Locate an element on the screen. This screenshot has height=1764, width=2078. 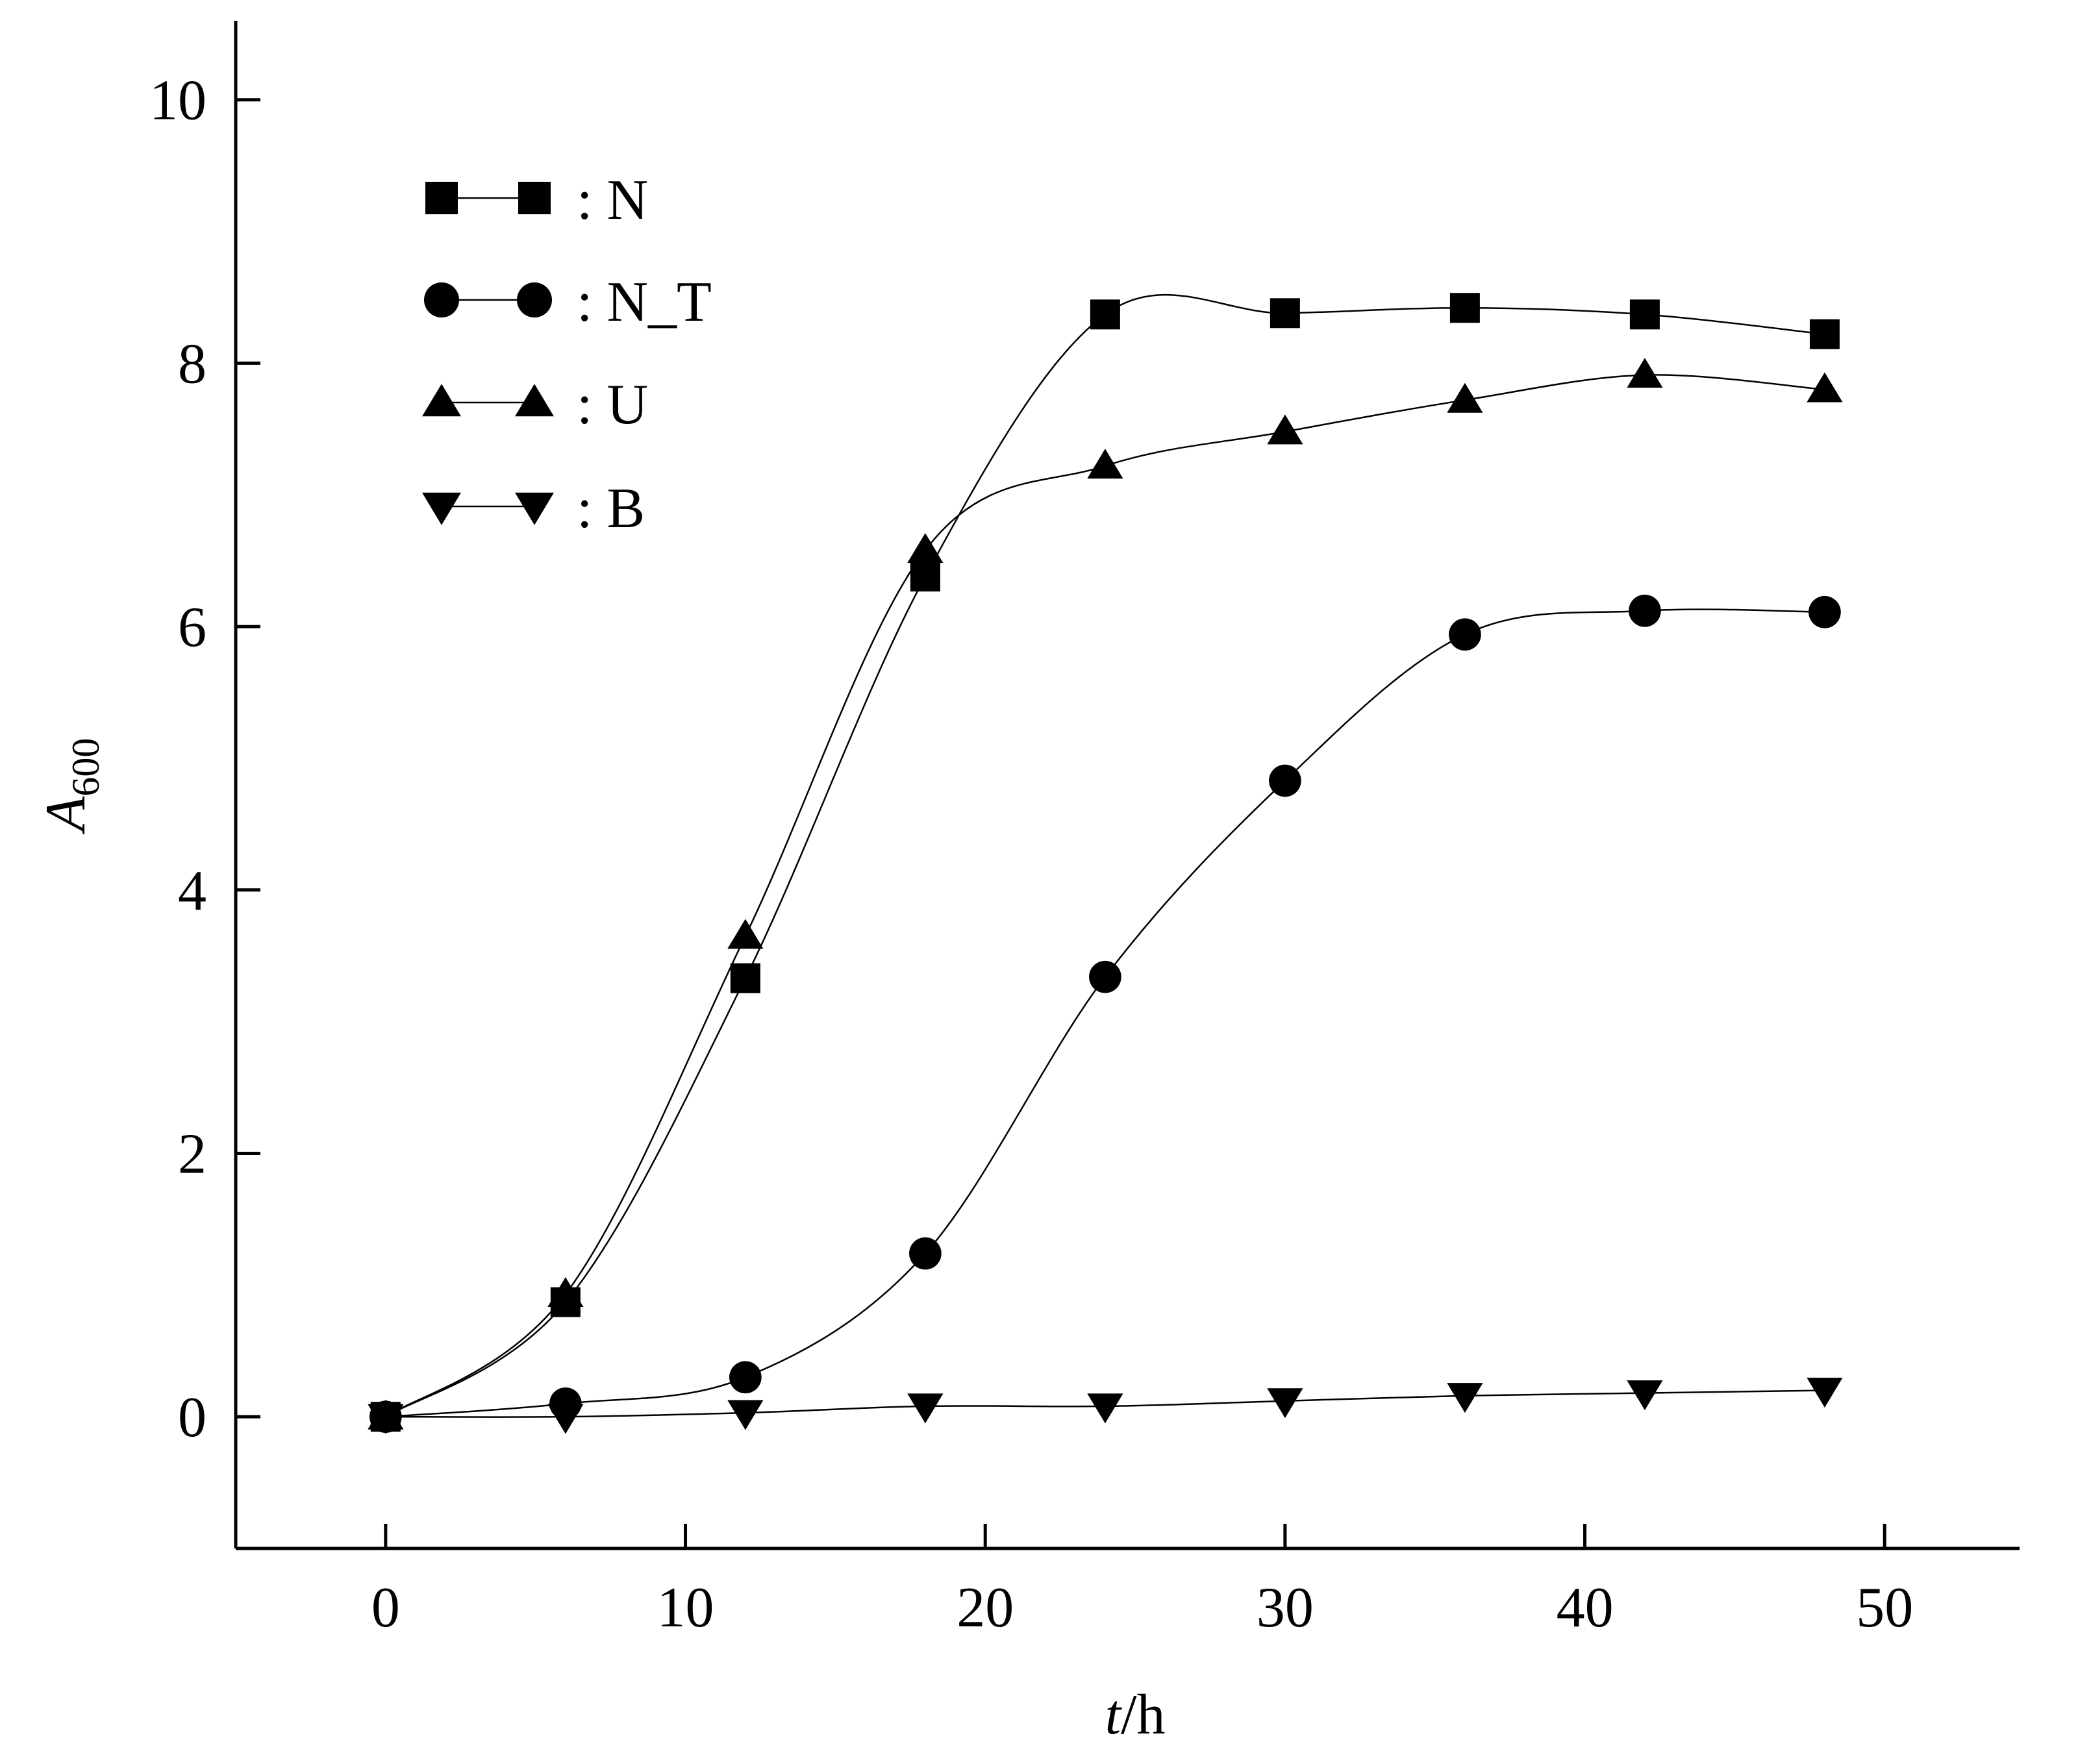
x-axis-title: t/h is located at coordinates (1135, 1714).